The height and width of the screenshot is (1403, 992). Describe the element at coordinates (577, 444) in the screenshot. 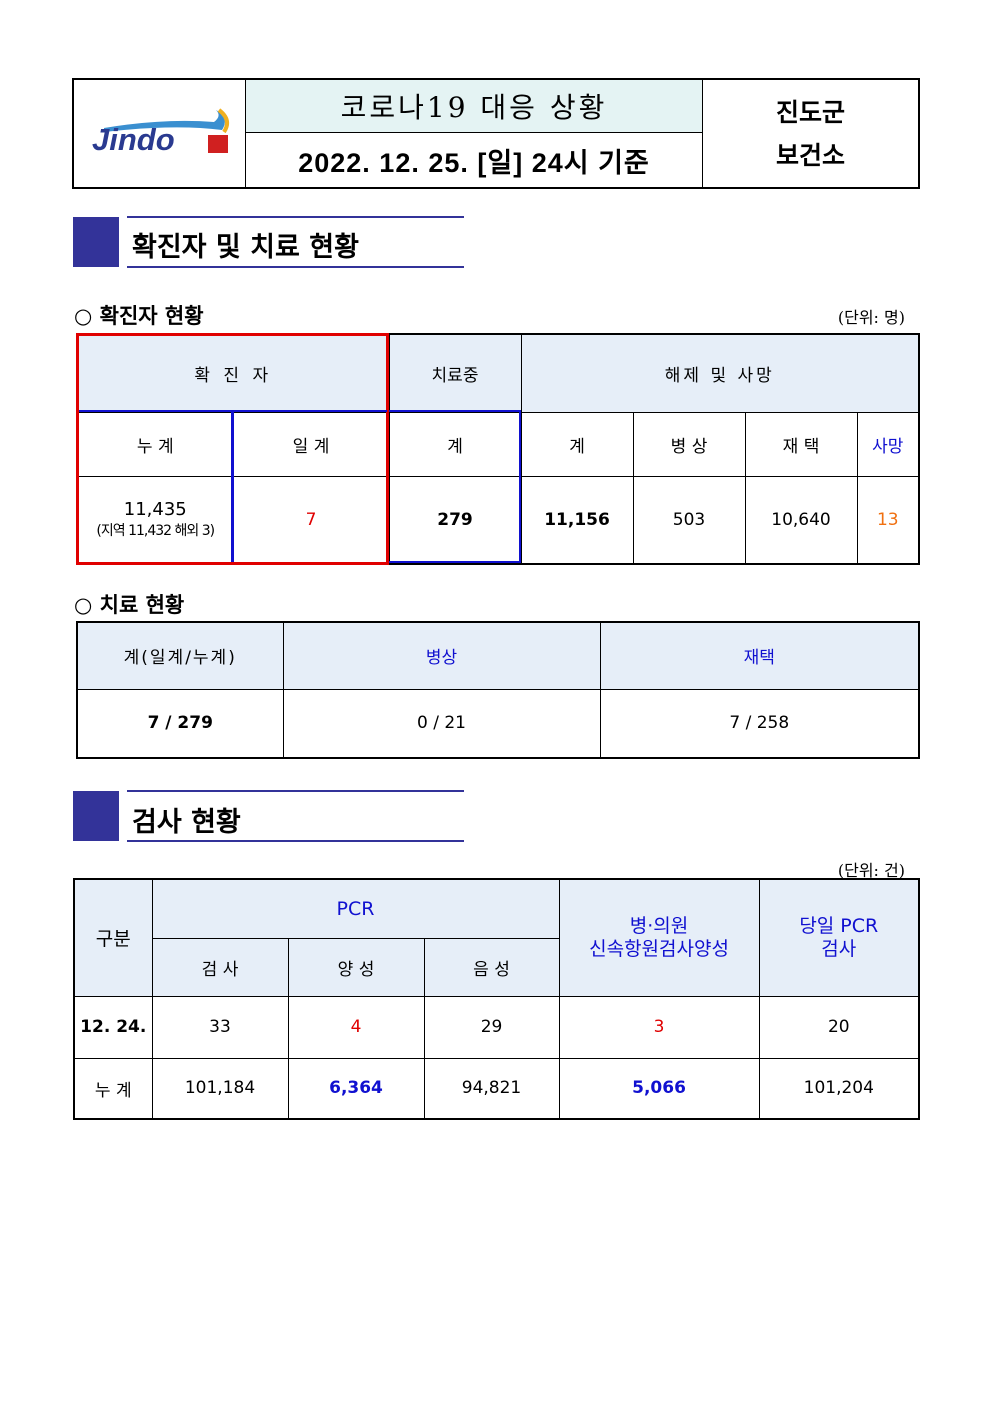

I see `header-rel-total: 계` at that location.